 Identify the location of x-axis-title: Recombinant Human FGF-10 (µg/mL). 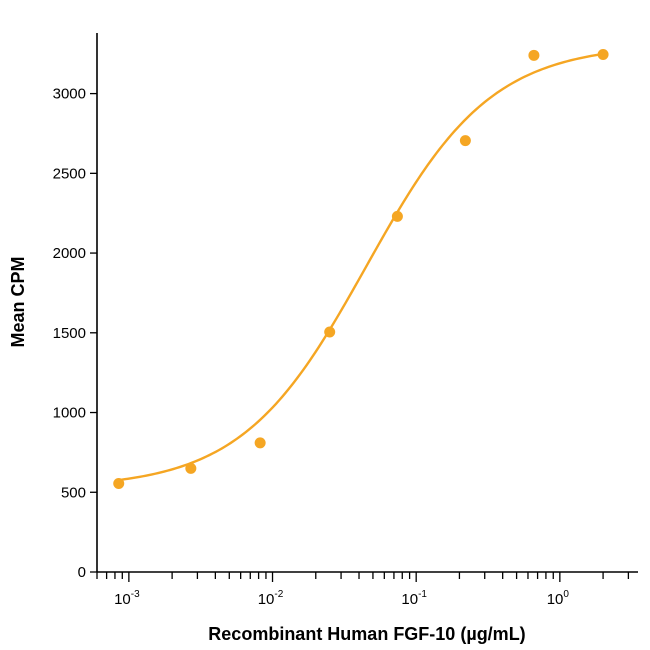
(366, 634).